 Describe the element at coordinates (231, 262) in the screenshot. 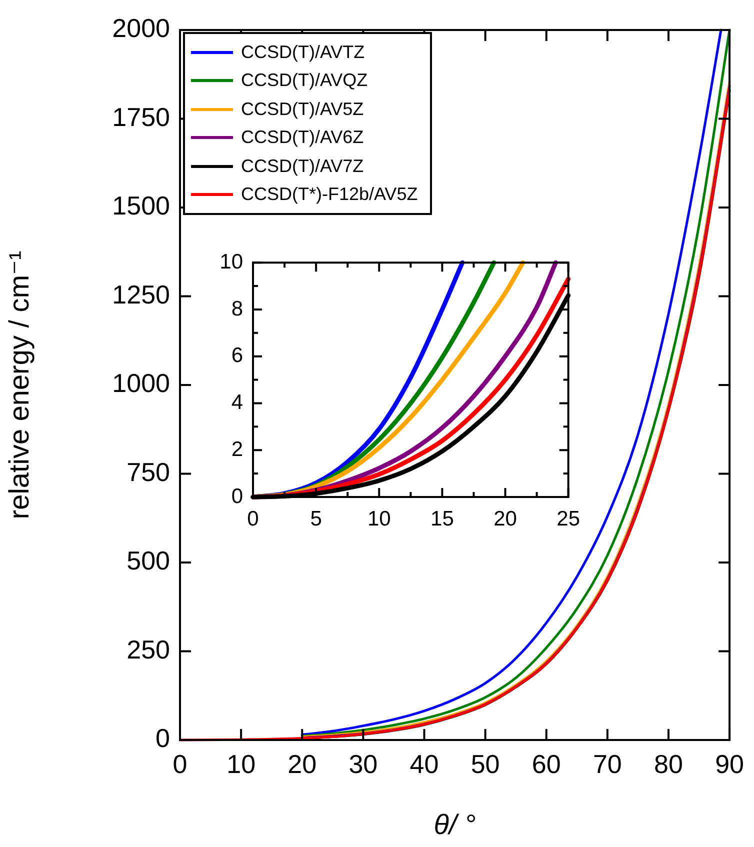

I see `y-tick-label: 10` at that location.